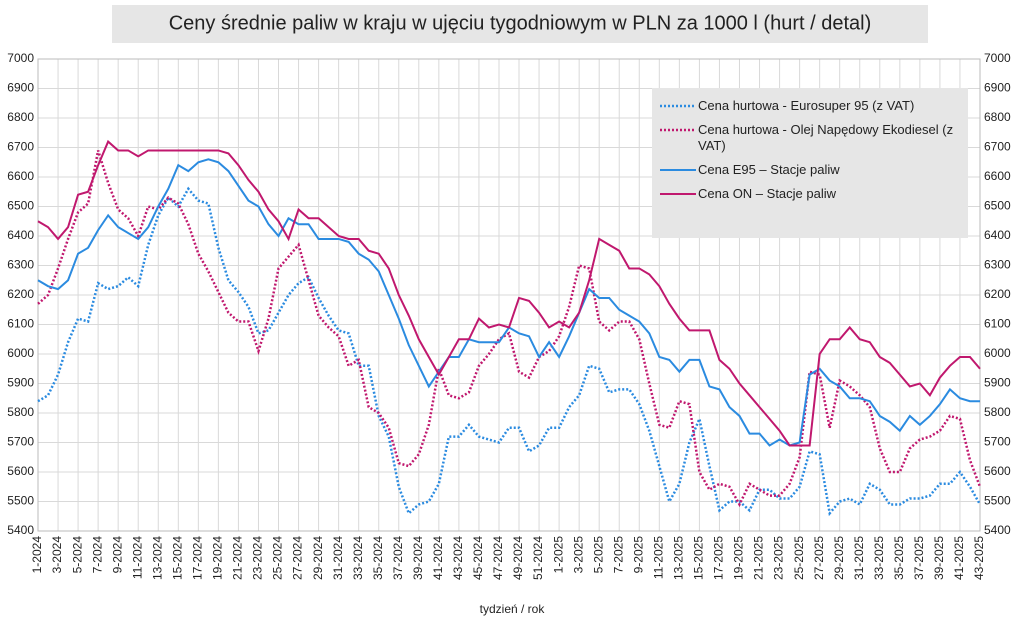 The height and width of the screenshot is (626, 1024). Describe the element at coordinates (278, 558) in the screenshot. I see `x-tick-label: 25-2024` at that location.